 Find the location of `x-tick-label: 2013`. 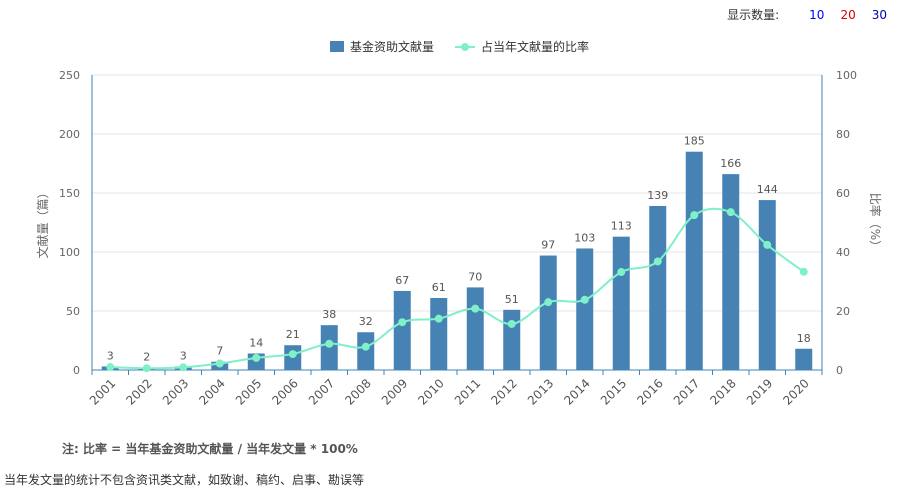

x-tick-label: 2013 is located at coordinates (540, 391).